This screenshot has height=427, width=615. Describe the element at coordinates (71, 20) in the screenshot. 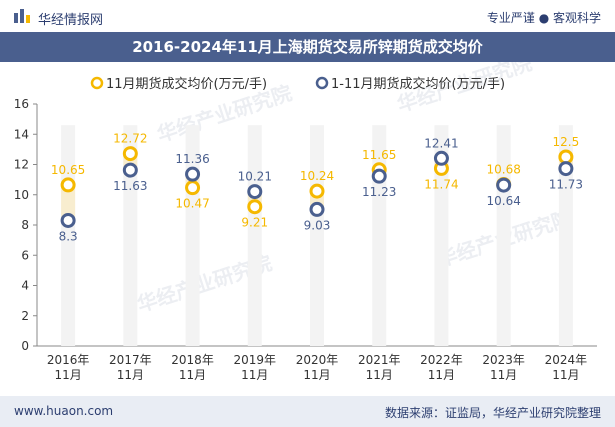

I see `brand-name: 华经情报网` at that location.